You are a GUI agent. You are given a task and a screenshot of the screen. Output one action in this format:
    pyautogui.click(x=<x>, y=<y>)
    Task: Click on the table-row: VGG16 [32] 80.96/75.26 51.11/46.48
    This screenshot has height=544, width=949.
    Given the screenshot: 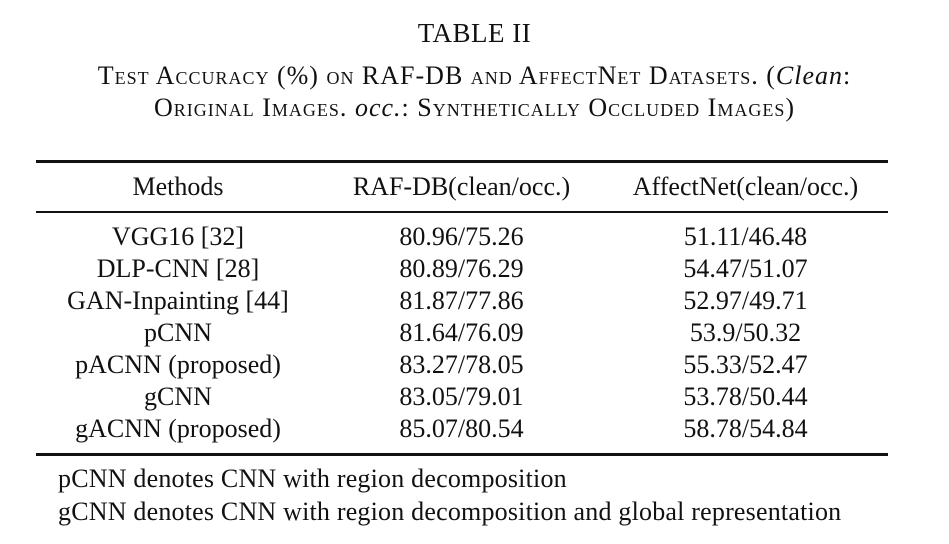 What is the action you would take?
    pyautogui.click(x=462, y=232)
    